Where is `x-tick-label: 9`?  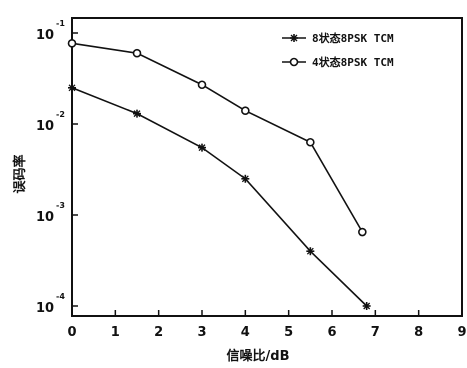 x-tick-label: 9 is located at coordinates (461, 332).